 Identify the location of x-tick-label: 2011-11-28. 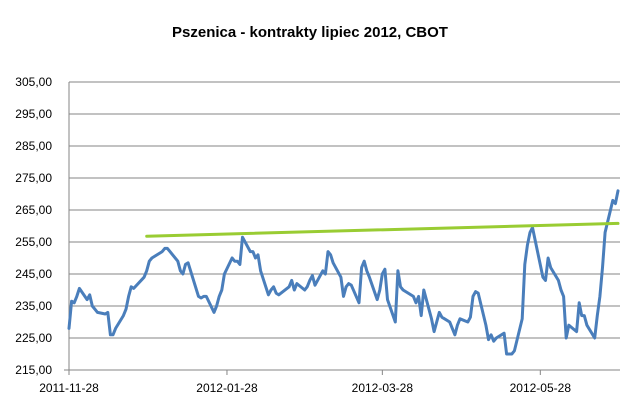
(69, 388).